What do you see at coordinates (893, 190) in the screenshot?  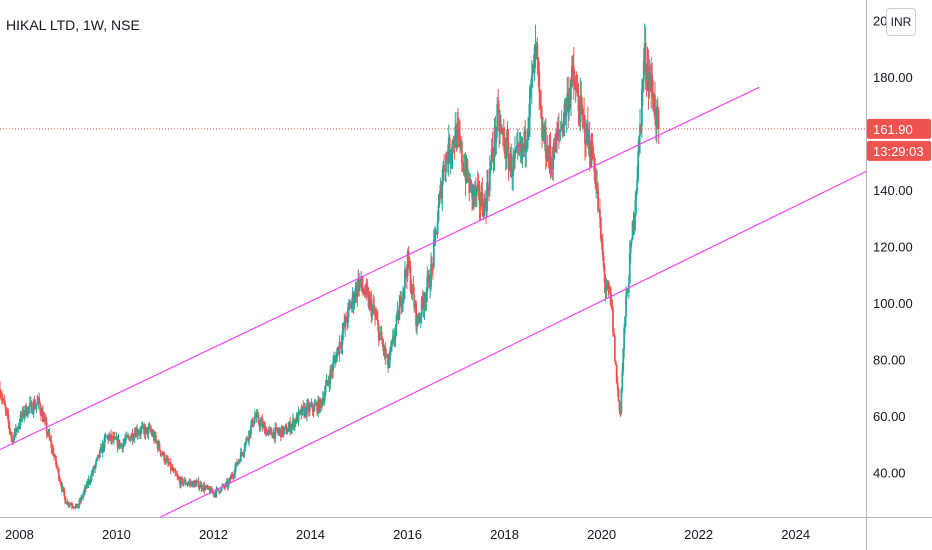 I see `y-tick-label: 140.00` at bounding box center [893, 190].